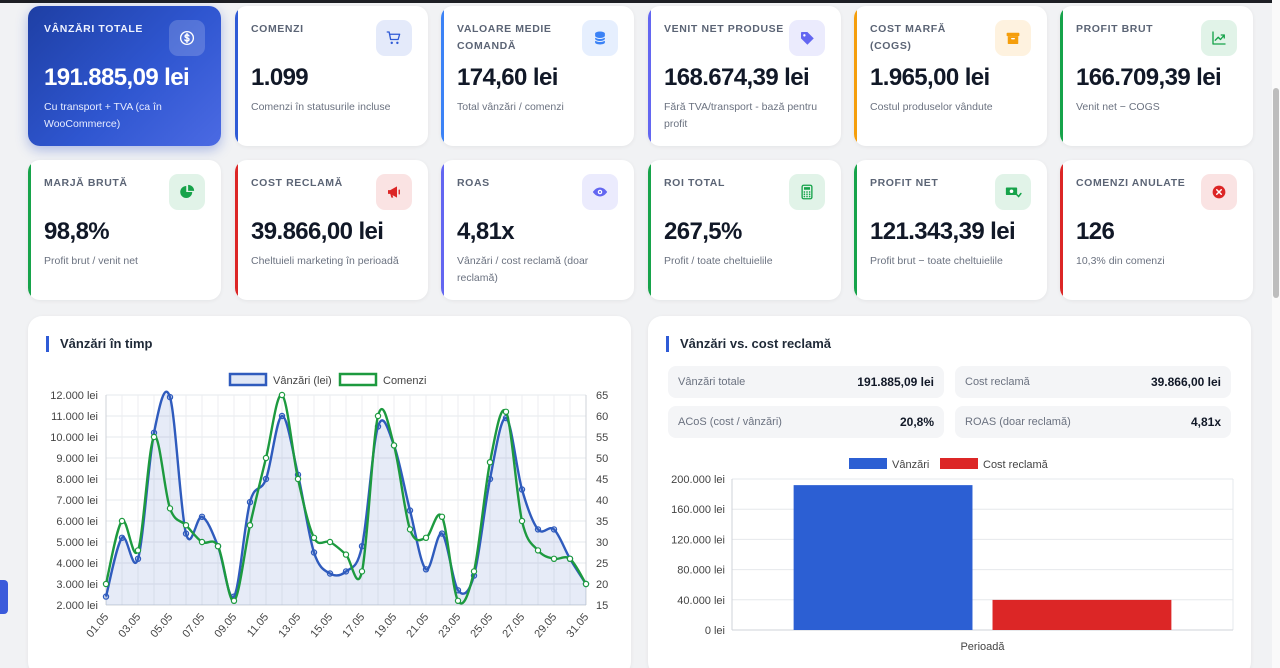 This screenshot has width=1280, height=668. I want to click on x-tick-label: 21.05, so click(417, 625).